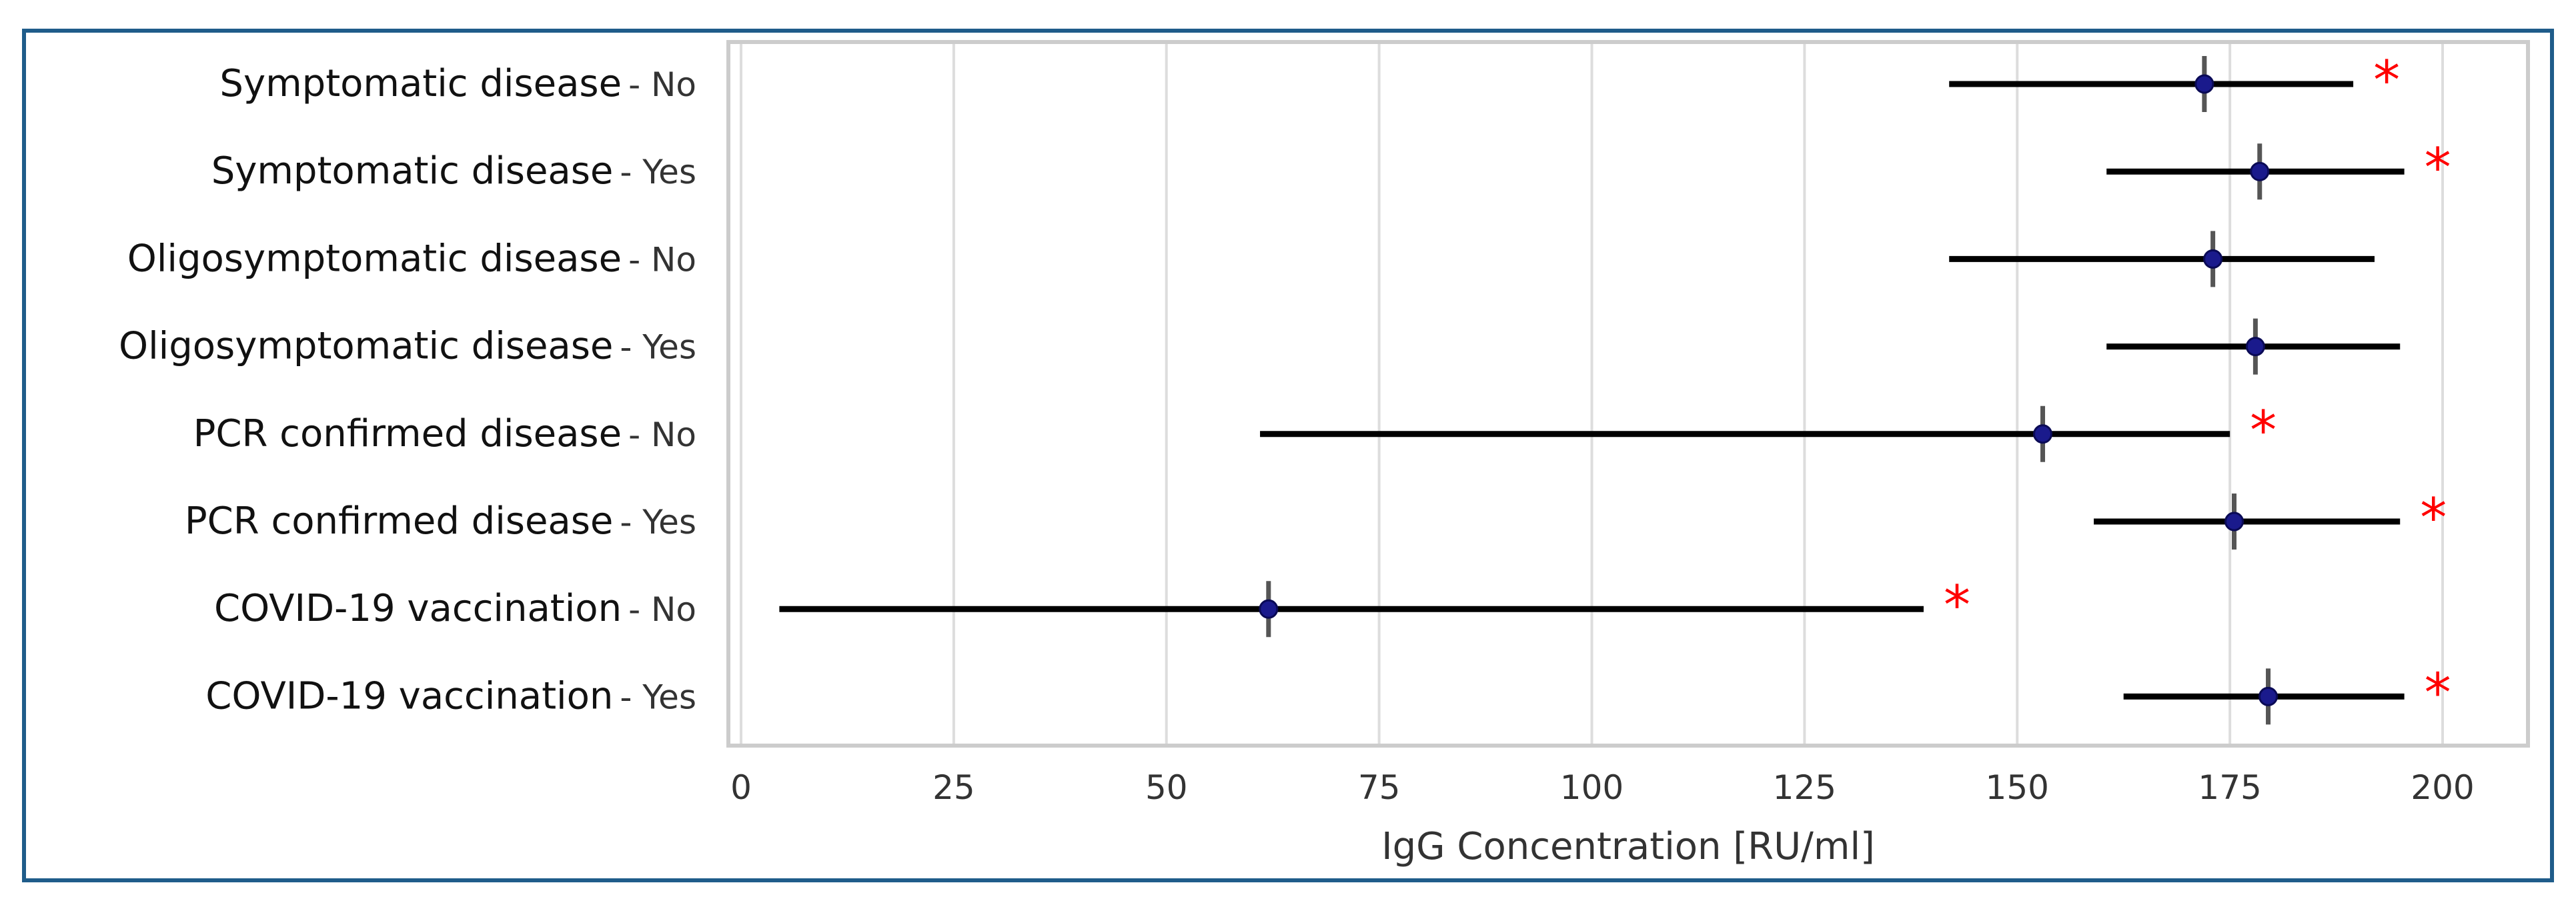 The width and height of the screenshot is (2576, 905). What do you see at coordinates (741, 787) in the screenshot?
I see `x-tick-label: 0` at bounding box center [741, 787].